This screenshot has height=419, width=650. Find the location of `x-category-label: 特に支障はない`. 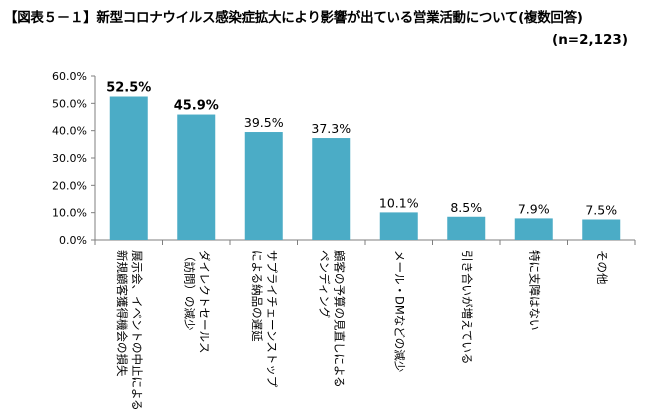

x-category-label: 特に支障はない is located at coordinates (534, 290).